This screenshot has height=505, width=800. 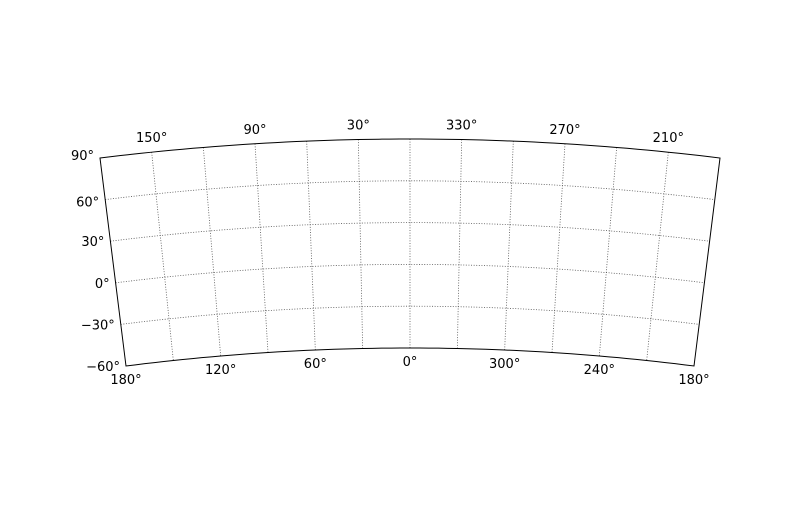 I want to click on latitude-tick-label: 30°, so click(x=92, y=242).